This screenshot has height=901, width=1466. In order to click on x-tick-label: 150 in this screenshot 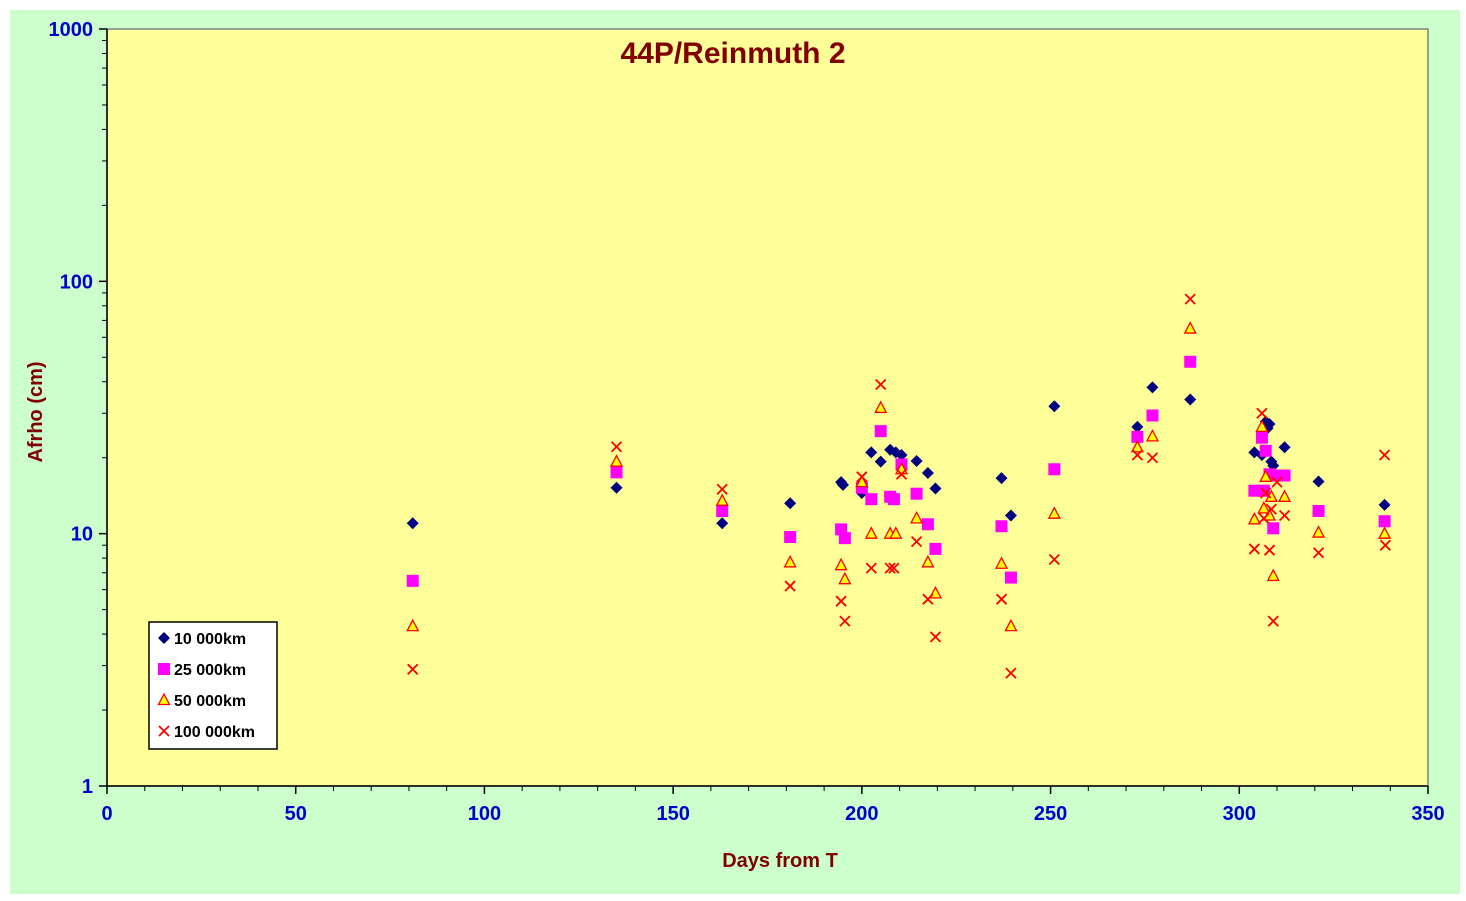, I will do `click(672, 814)`.